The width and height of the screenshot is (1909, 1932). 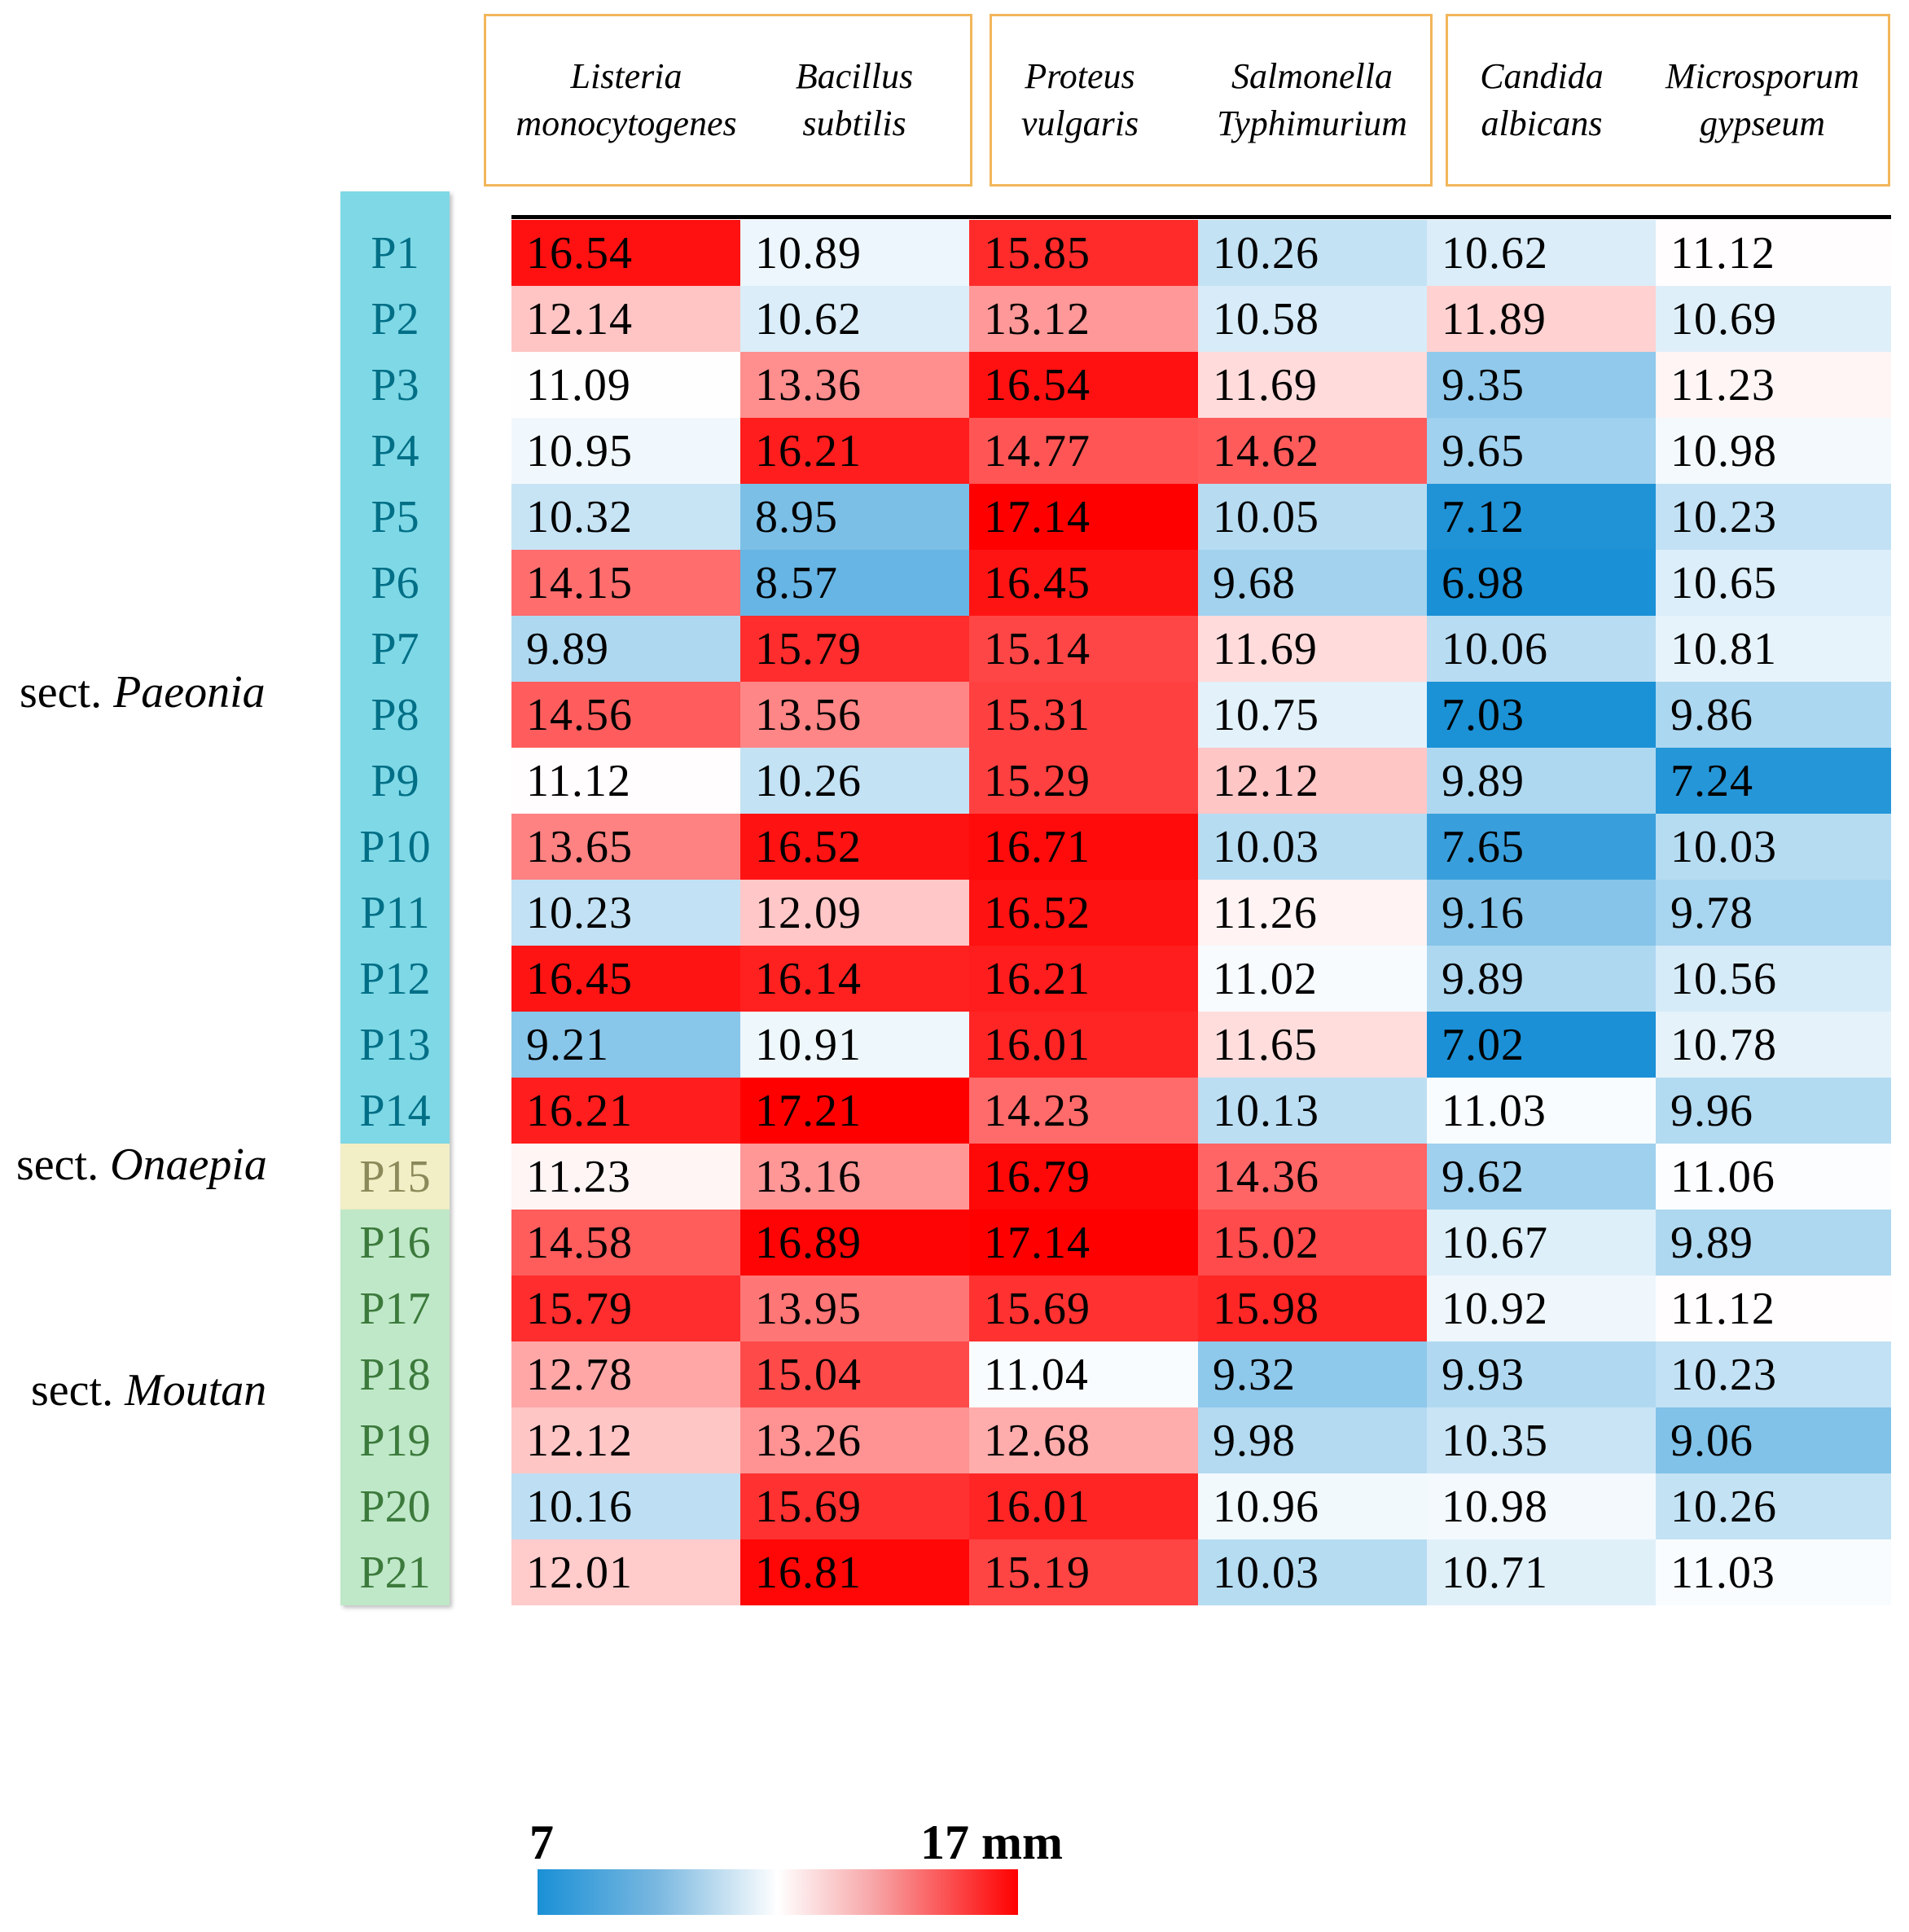 What do you see at coordinates (1313, 319) in the screenshot?
I see `heatmap-cell: 10.58` at bounding box center [1313, 319].